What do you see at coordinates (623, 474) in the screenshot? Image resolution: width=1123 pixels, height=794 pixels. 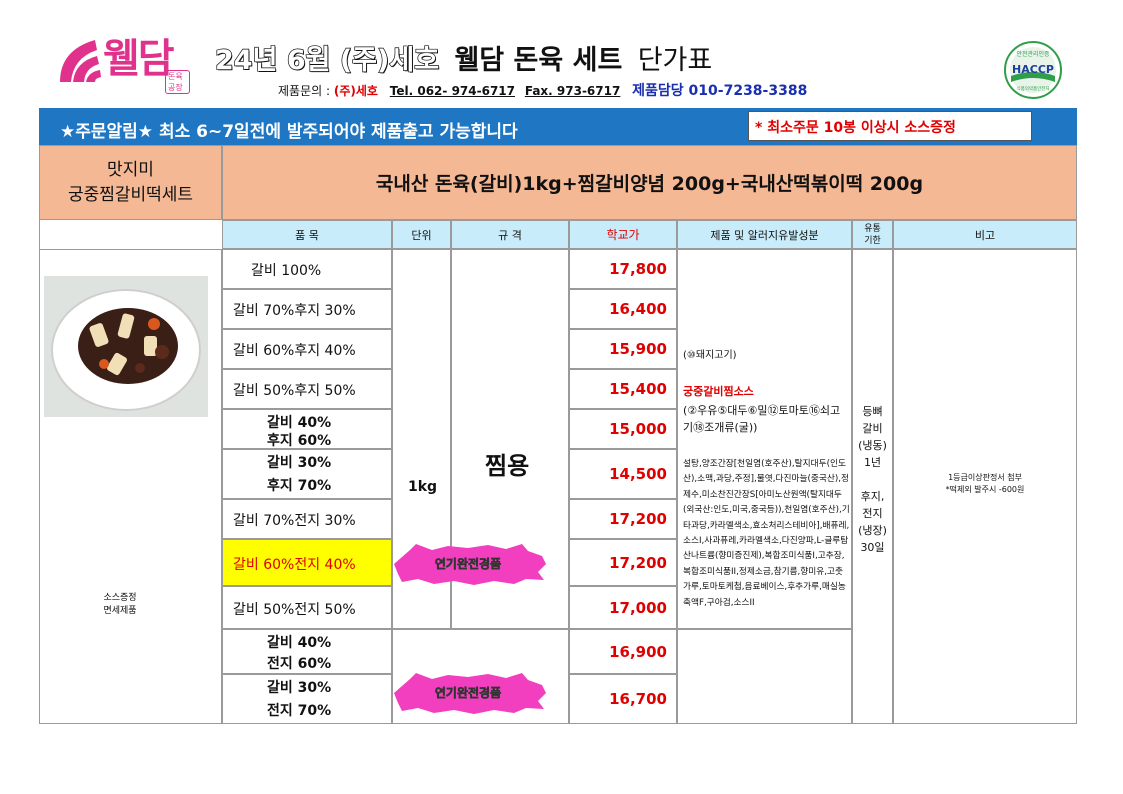 I see `price-value: 14,500` at bounding box center [623, 474].